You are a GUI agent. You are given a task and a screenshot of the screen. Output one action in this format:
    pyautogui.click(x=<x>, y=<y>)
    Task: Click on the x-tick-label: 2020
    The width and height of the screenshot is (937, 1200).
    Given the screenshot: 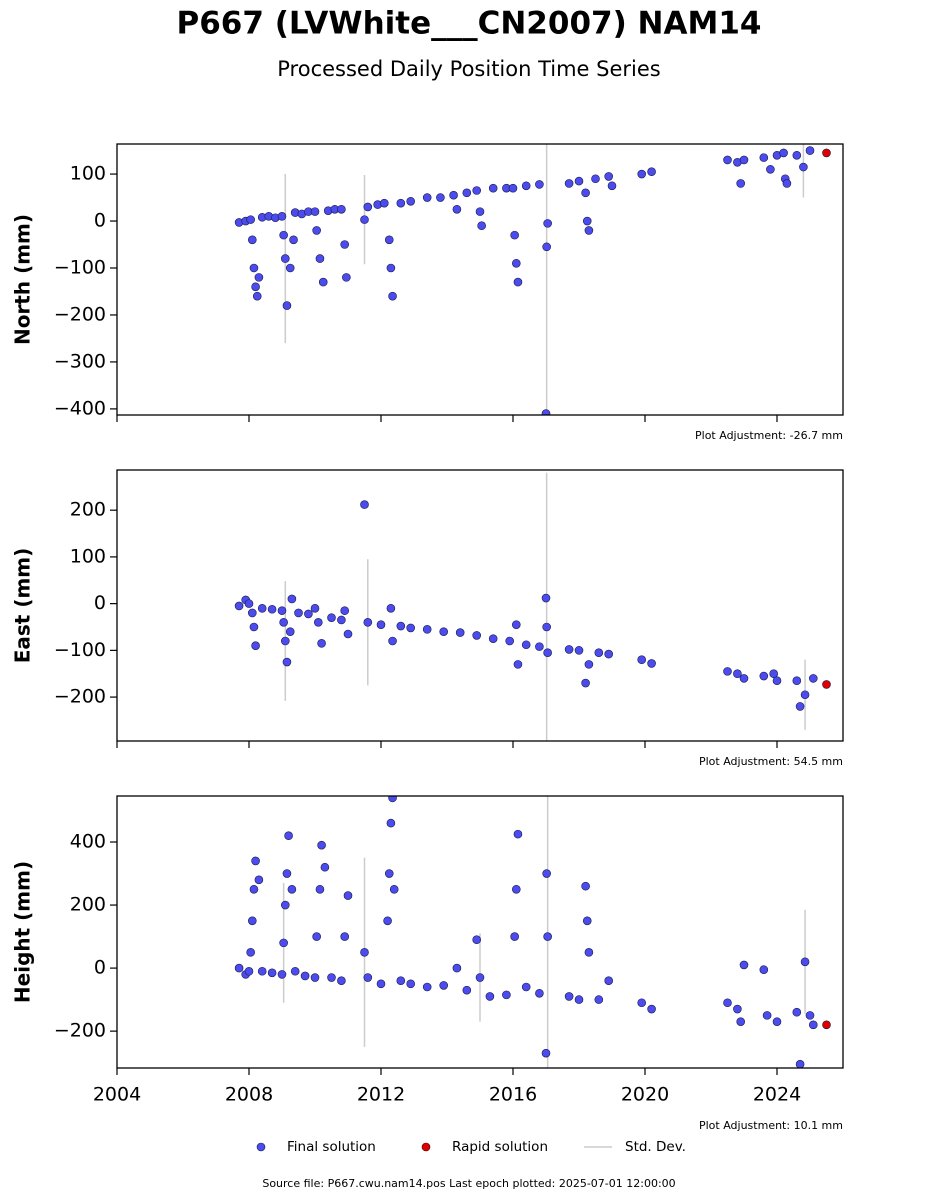 What is the action you would take?
    pyautogui.click(x=645, y=1095)
    